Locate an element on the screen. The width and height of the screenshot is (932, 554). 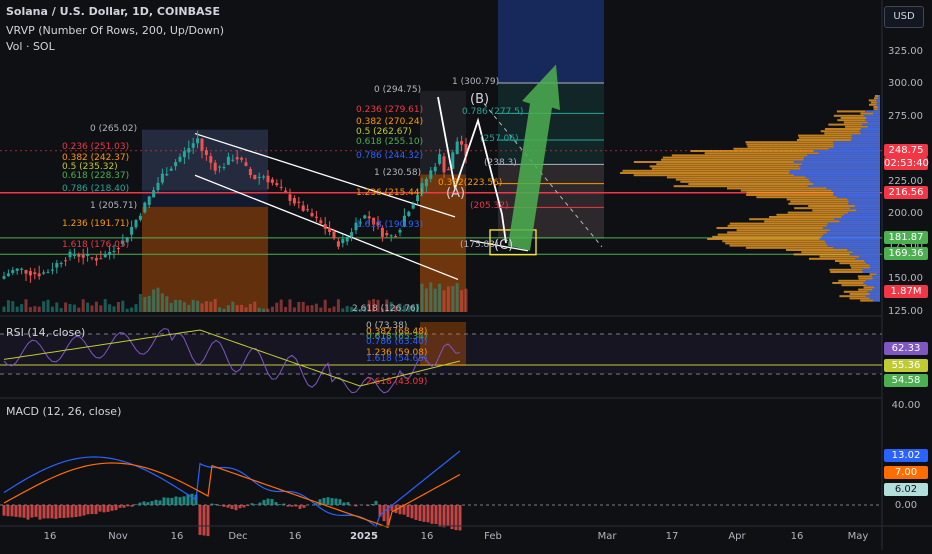
x-axis-label: 16 is located at coordinates (797, 536).